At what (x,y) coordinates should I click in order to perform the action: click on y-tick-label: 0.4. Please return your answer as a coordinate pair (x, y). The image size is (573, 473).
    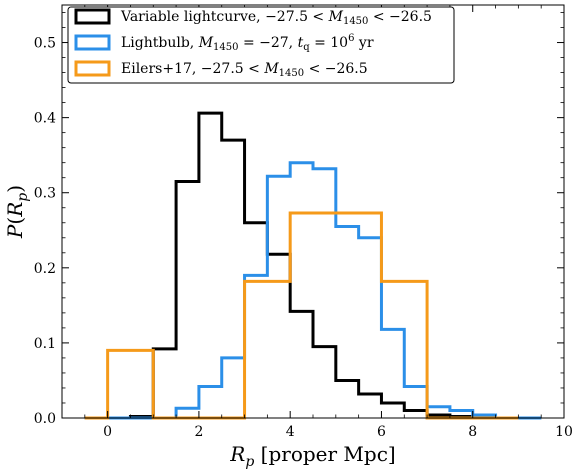
    Looking at the image, I should click on (45, 119).